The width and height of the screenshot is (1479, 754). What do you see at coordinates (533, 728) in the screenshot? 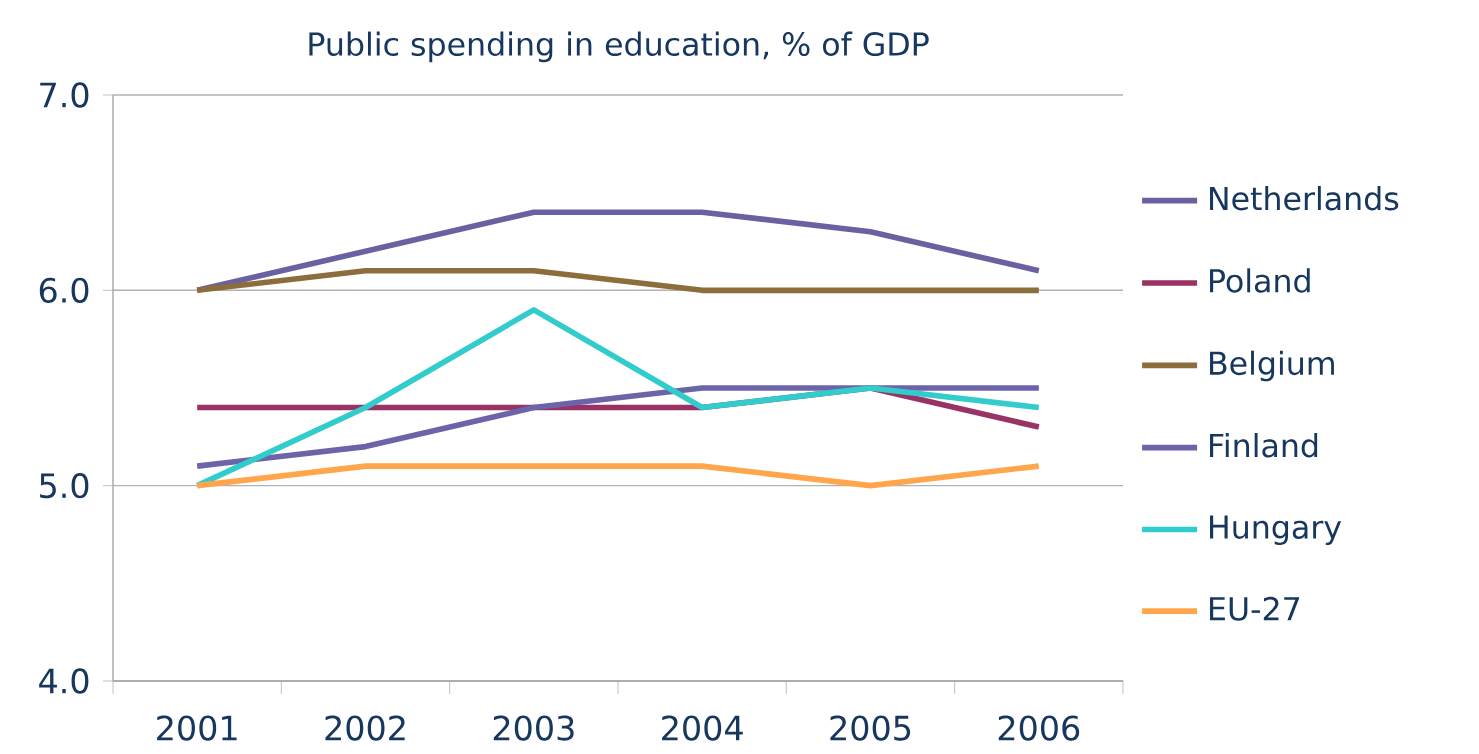
I see `x-tick-label: 2003` at bounding box center [533, 728].